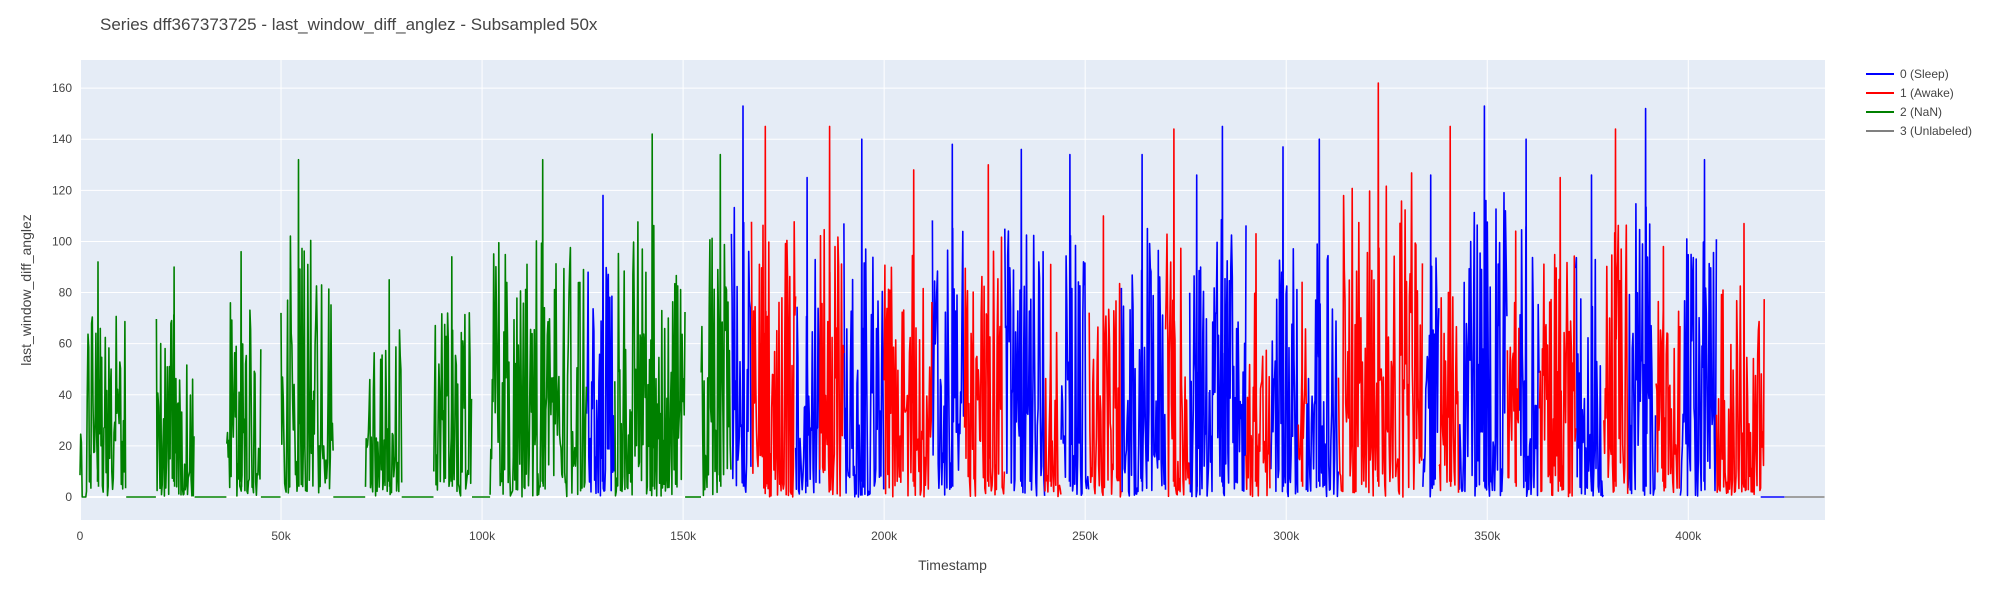  What do you see at coordinates (68, 497) in the screenshot?
I see `y-tick-label: 0` at bounding box center [68, 497].